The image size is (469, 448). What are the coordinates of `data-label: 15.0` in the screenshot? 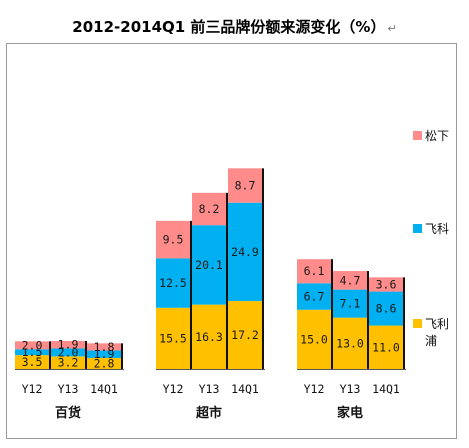 It's located at (314, 339).